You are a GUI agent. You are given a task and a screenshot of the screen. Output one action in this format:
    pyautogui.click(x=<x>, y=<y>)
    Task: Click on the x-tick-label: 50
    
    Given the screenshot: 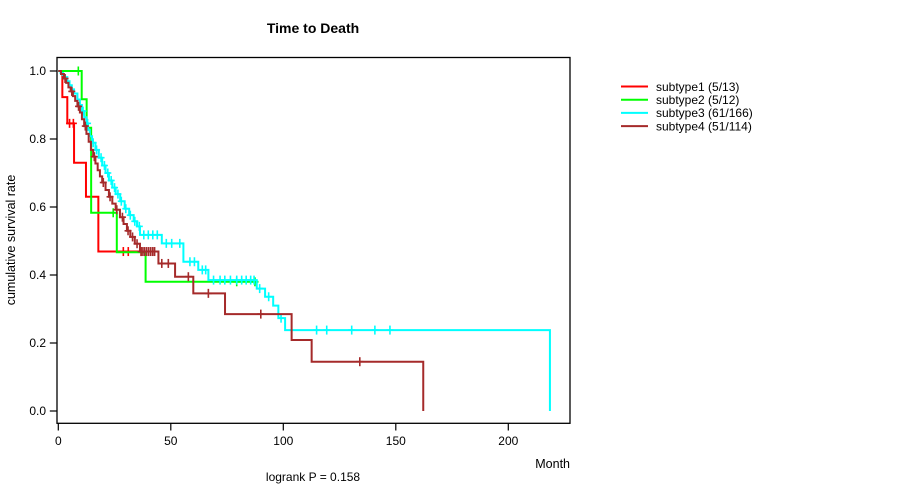 What is the action you would take?
    pyautogui.click(x=171, y=441)
    